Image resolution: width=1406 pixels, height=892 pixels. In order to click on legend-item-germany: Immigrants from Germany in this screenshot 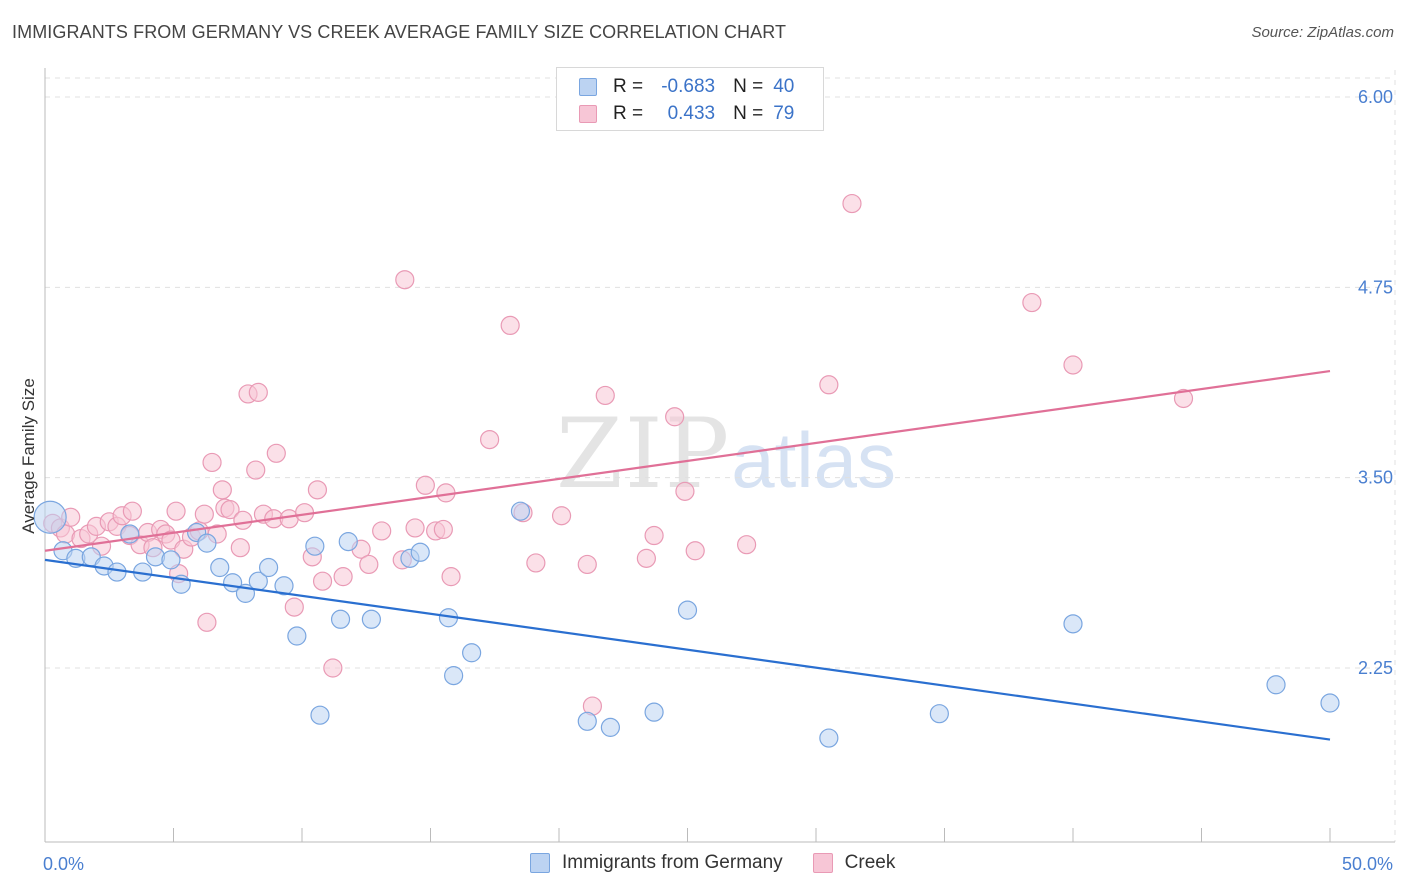, I will do `click(656, 863)`.